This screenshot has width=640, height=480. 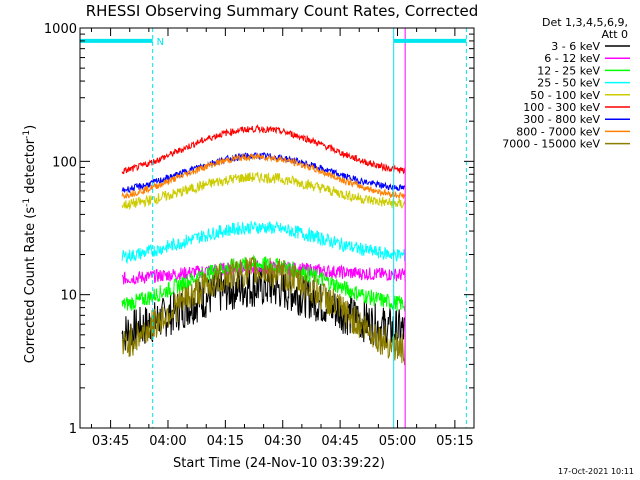 I want to click on x-tick-label: 03:45, so click(x=110, y=441).